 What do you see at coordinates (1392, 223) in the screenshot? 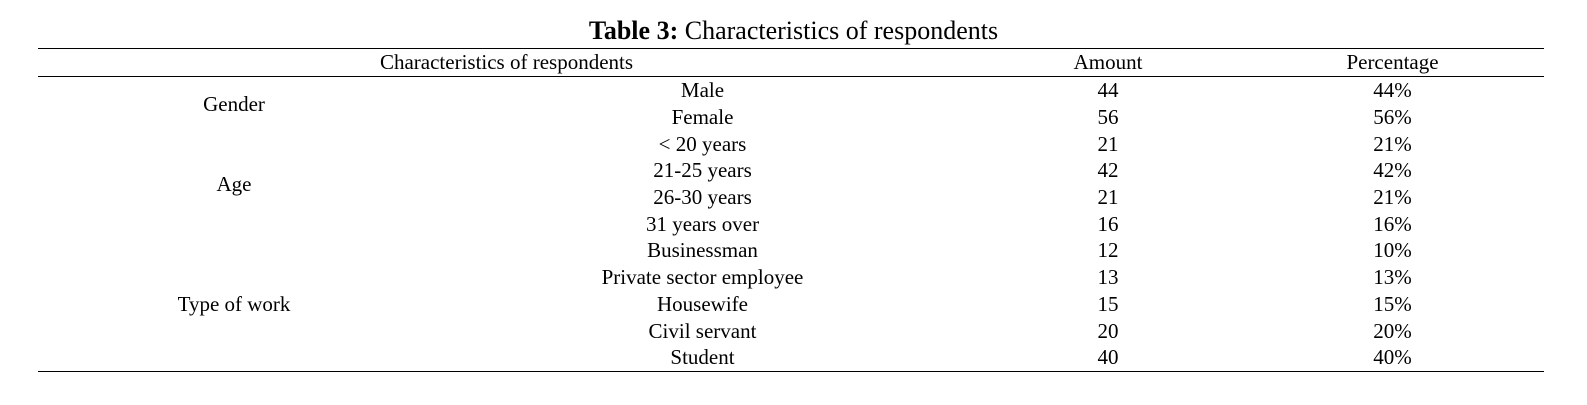
I see `percentage-cell: 16%` at bounding box center [1392, 223].